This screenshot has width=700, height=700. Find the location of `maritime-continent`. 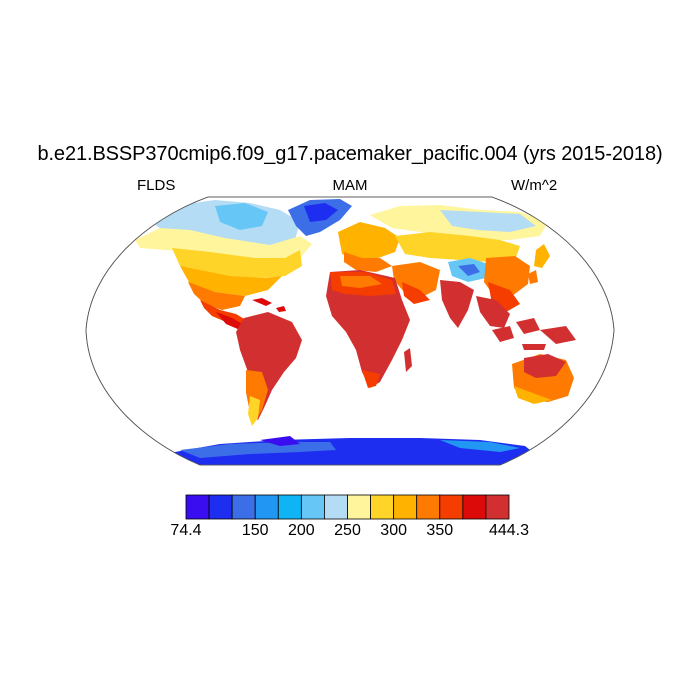

maritime-continent is located at coordinates (534, 334).